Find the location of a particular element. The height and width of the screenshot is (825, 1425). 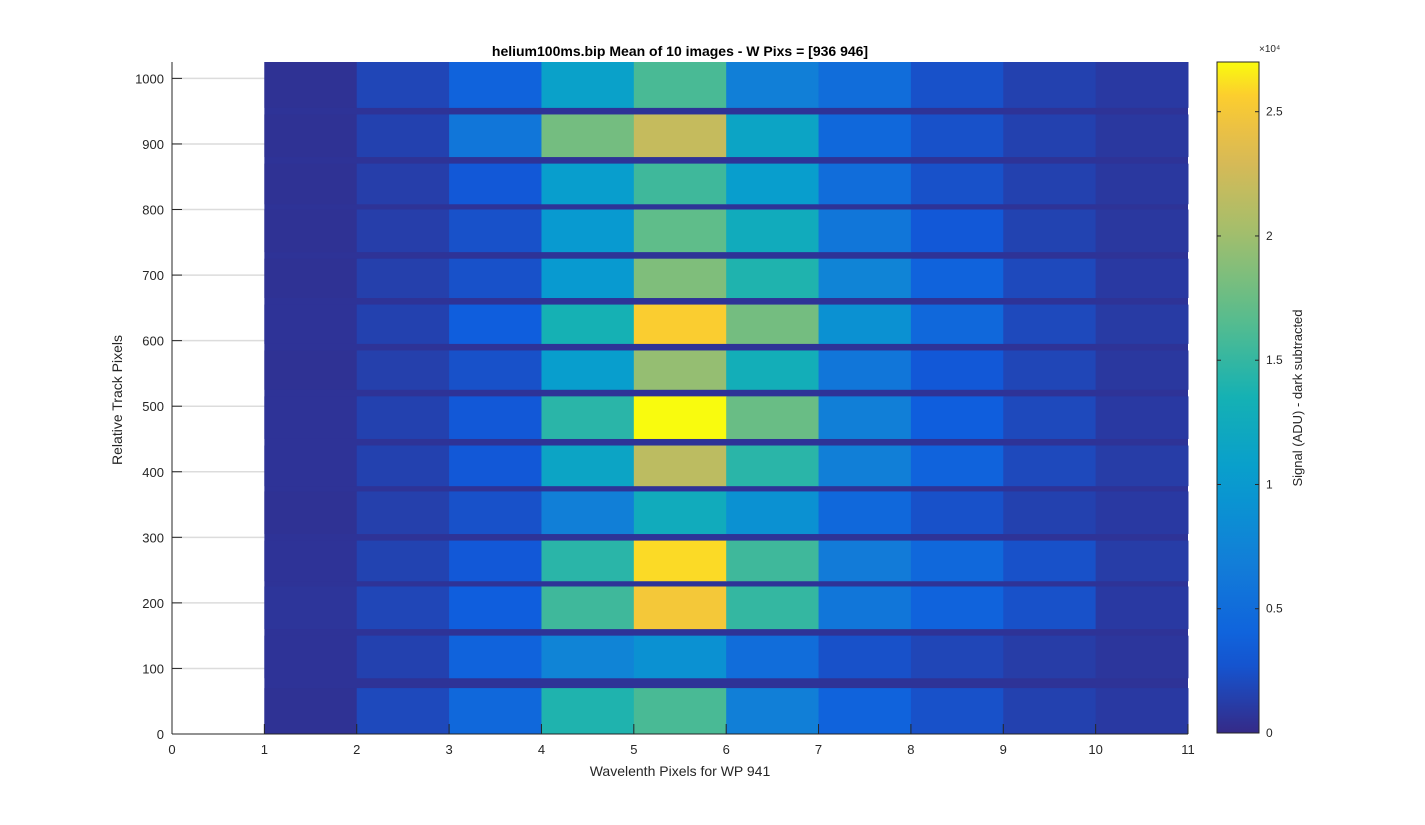

y-tick-label: 900 is located at coordinates (153, 144).